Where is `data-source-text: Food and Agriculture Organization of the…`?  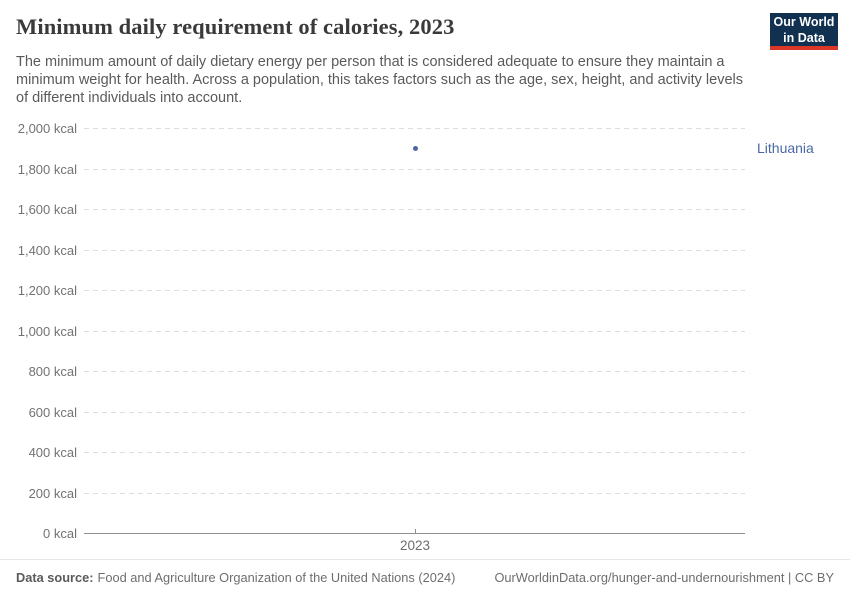
data-source-text: Food and Agriculture Organization of the… is located at coordinates (276, 577).